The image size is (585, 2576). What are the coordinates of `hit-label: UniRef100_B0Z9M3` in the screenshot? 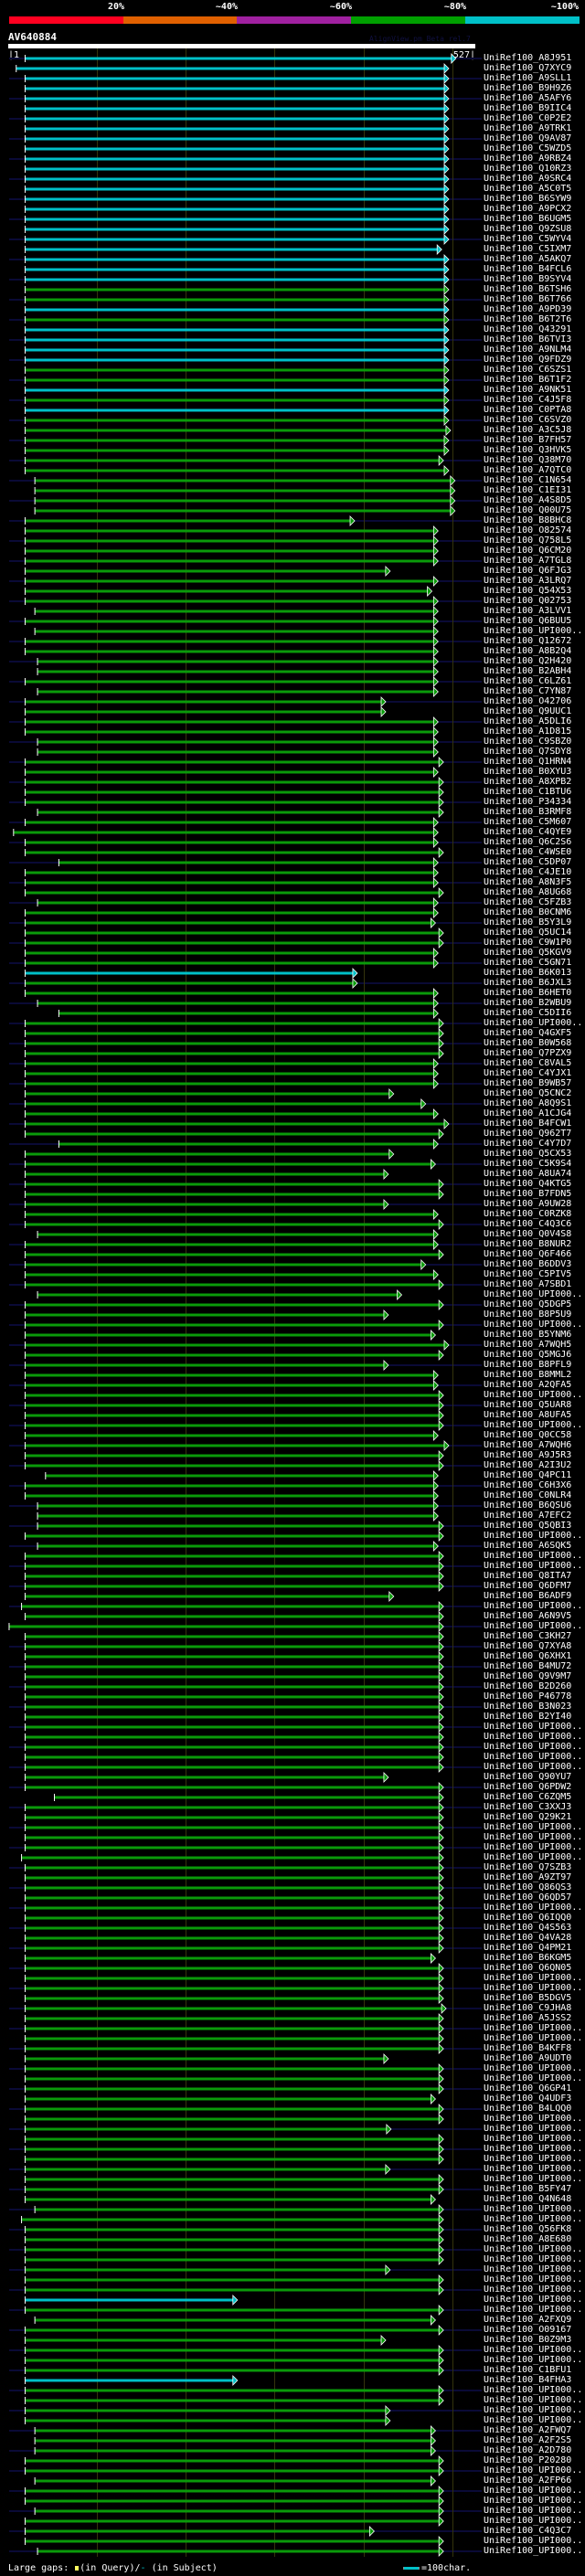 It's located at (528, 2340).